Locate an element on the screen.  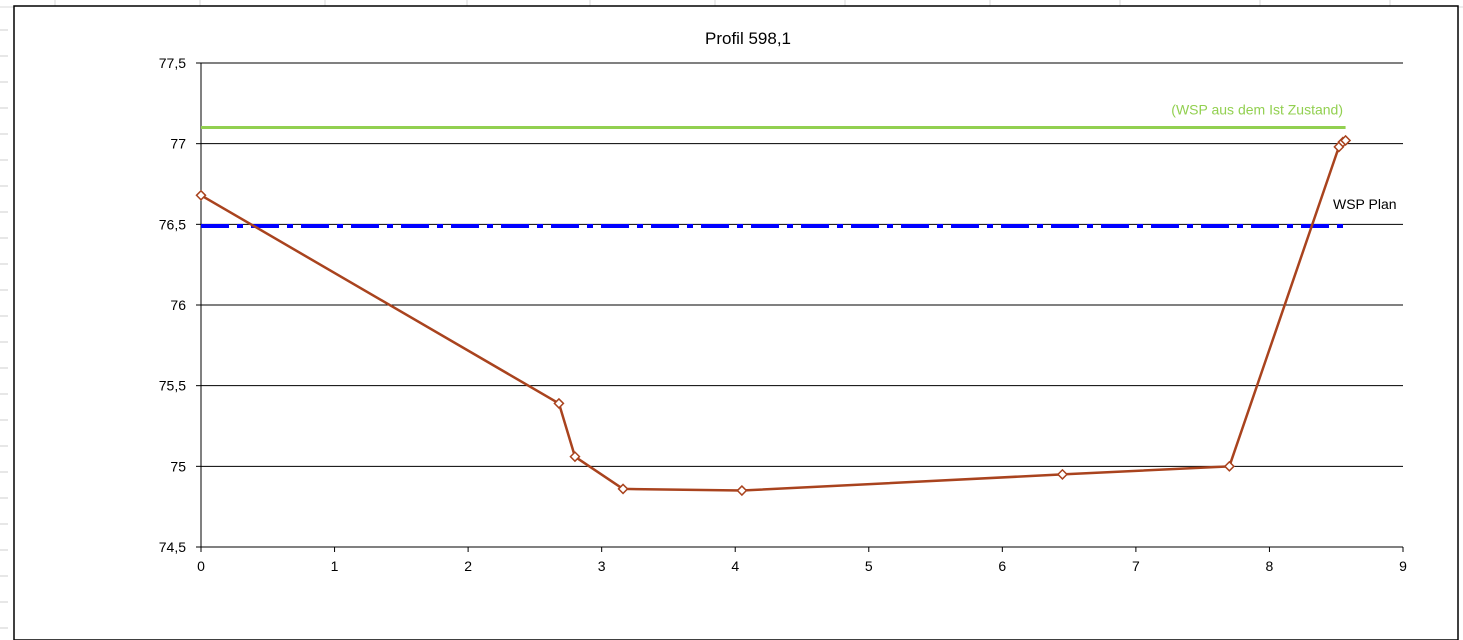
x-tick-label: 9 is located at coordinates (1403, 566).